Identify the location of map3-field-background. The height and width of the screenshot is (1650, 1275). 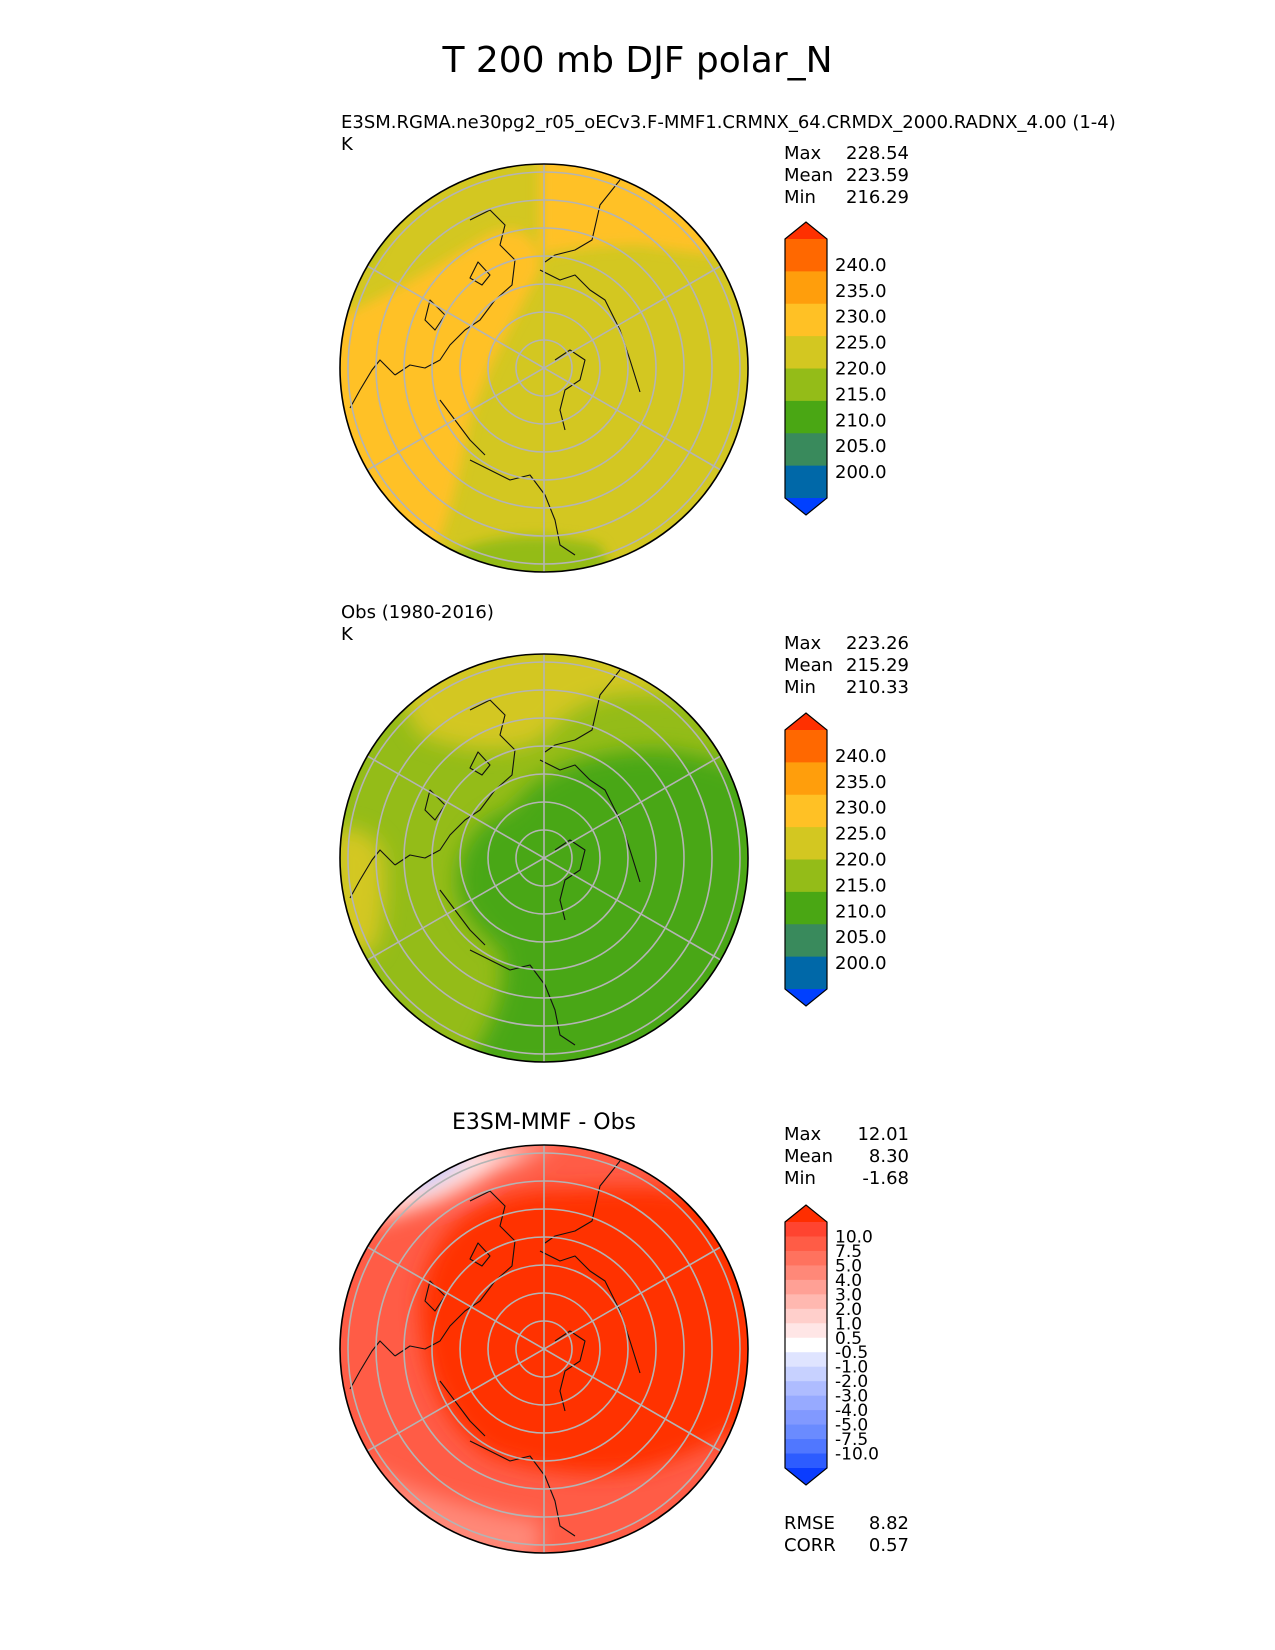
(544, 1349).